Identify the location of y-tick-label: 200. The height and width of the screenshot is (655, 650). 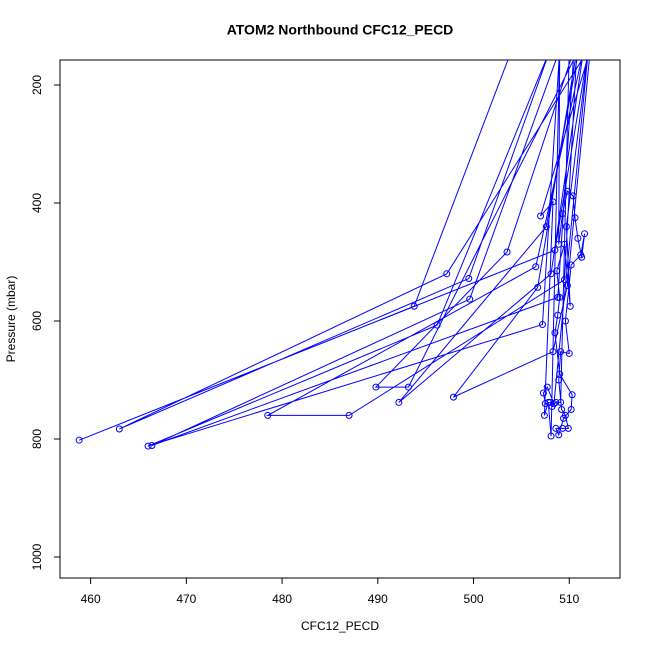
(37, 85).